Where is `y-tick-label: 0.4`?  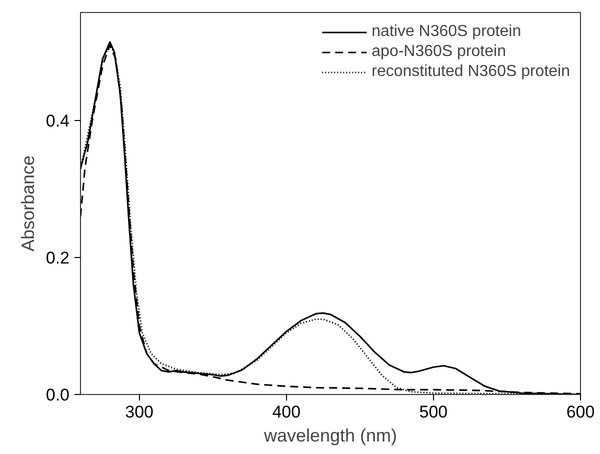 y-tick-label: 0.4 is located at coordinates (58, 121).